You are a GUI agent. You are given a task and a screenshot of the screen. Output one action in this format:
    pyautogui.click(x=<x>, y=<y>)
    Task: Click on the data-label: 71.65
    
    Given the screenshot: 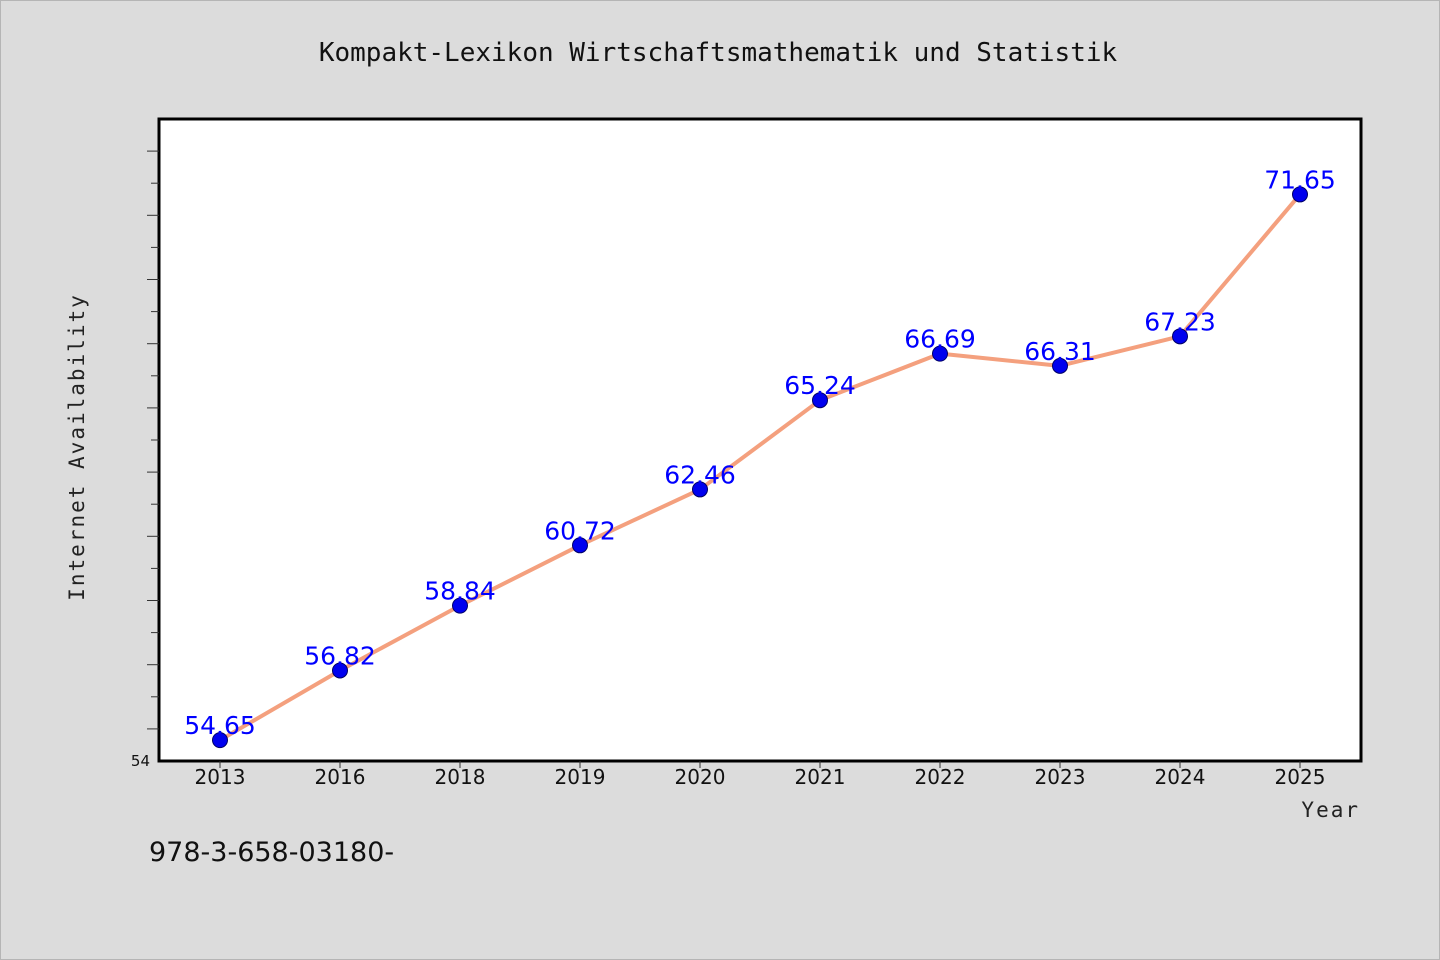 What is the action you would take?
    pyautogui.click(x=1300, y=179)
    